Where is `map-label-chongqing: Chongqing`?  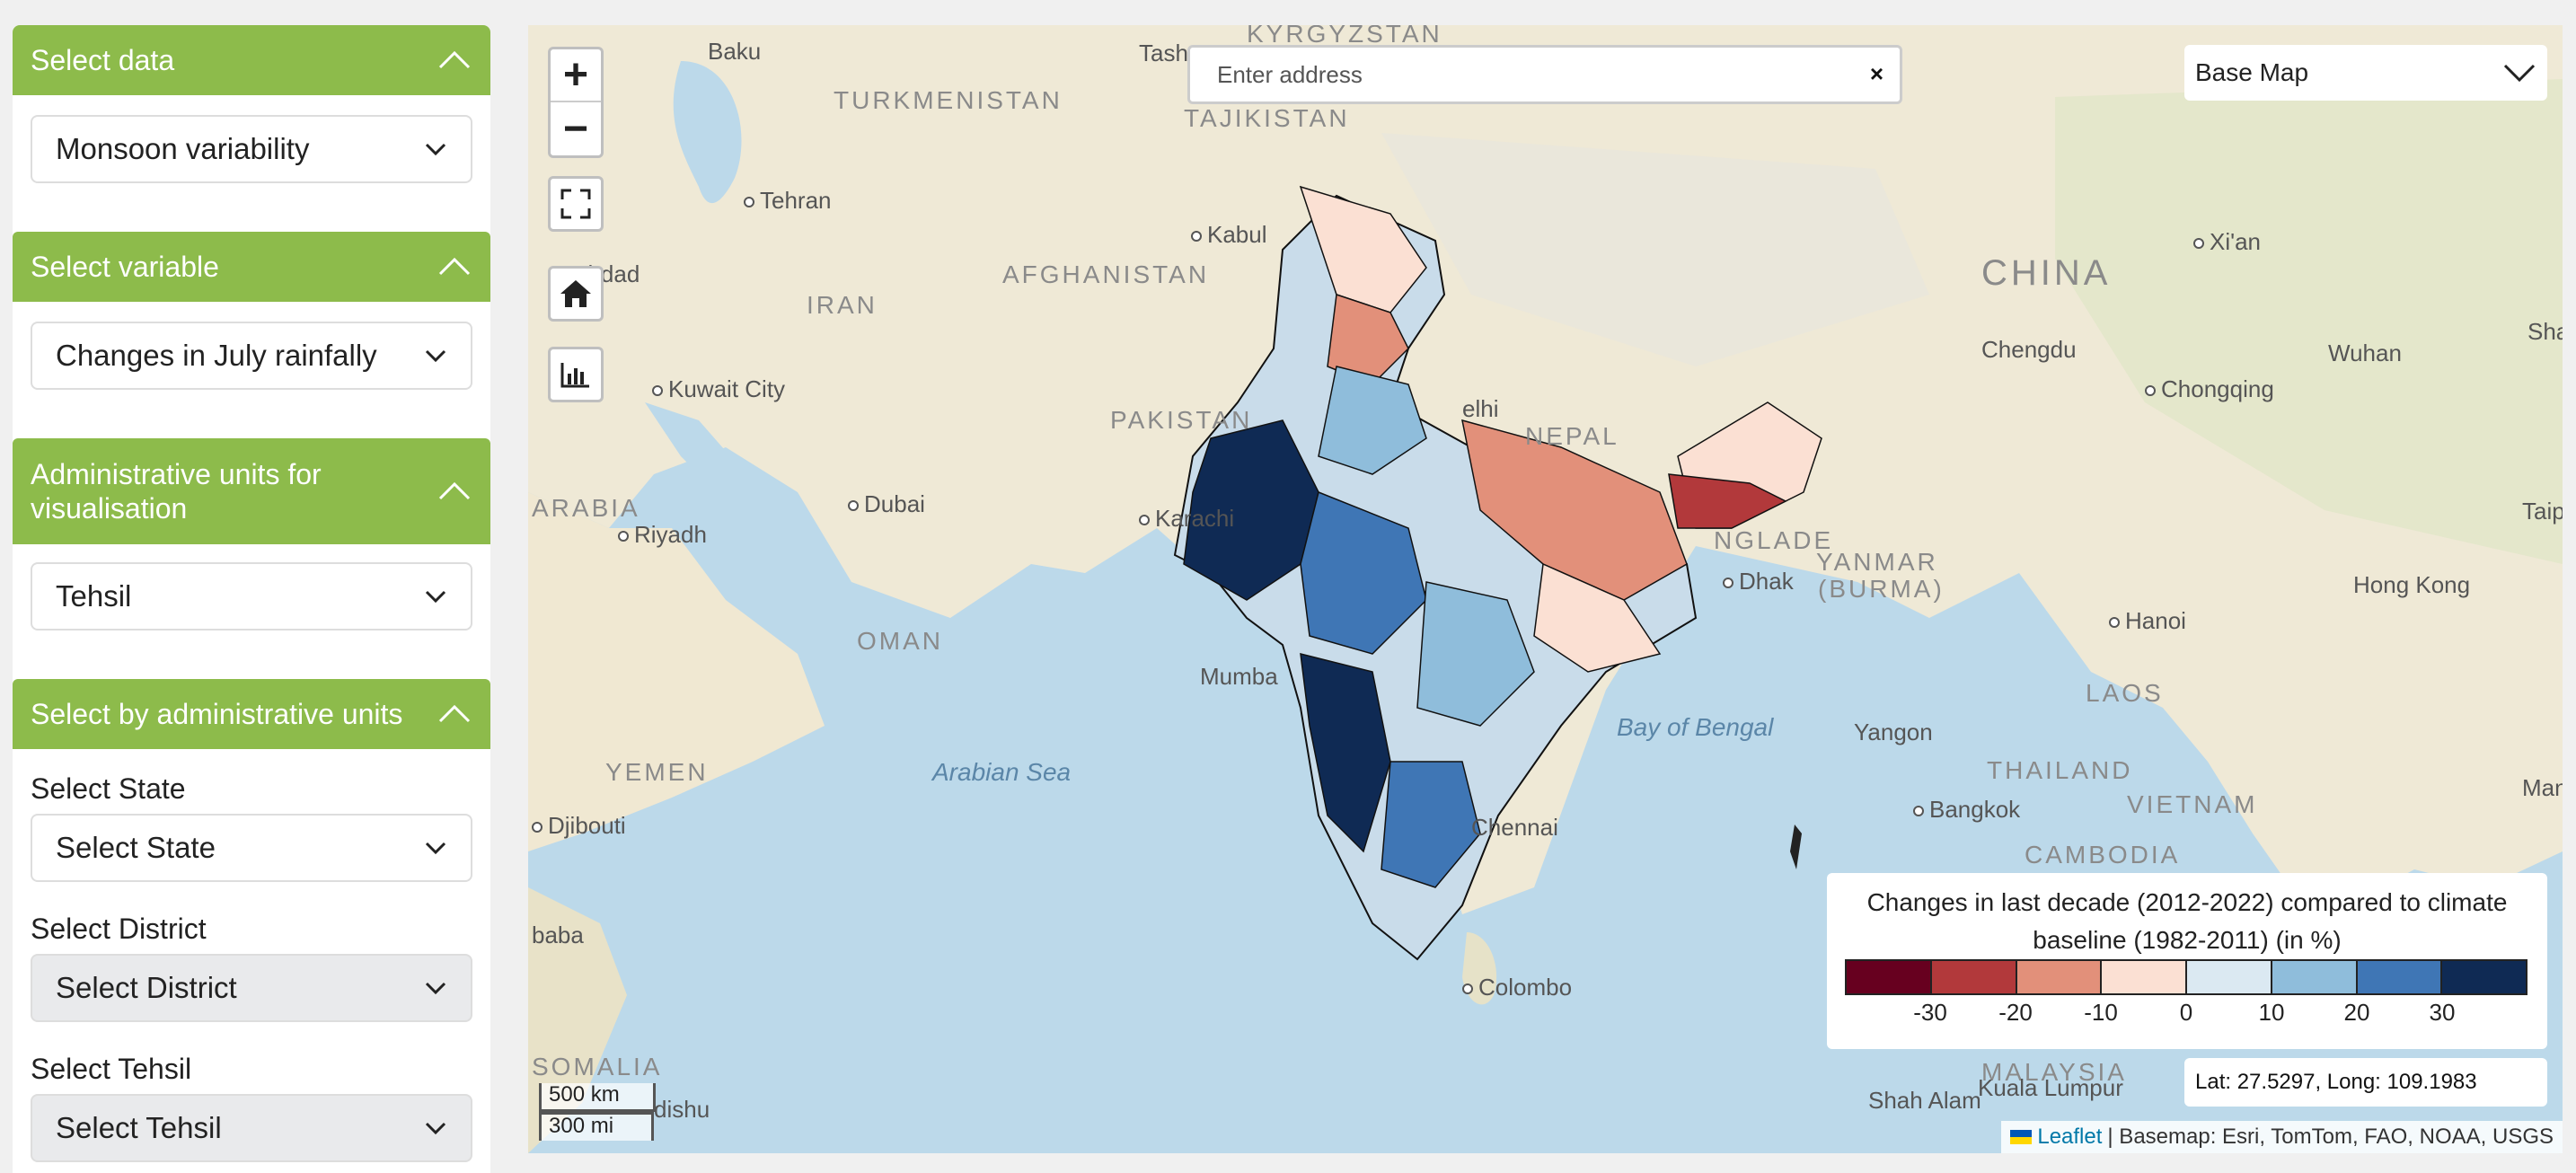
map-label-chongqing: Chongqing is located at coordinates (2209, 389).